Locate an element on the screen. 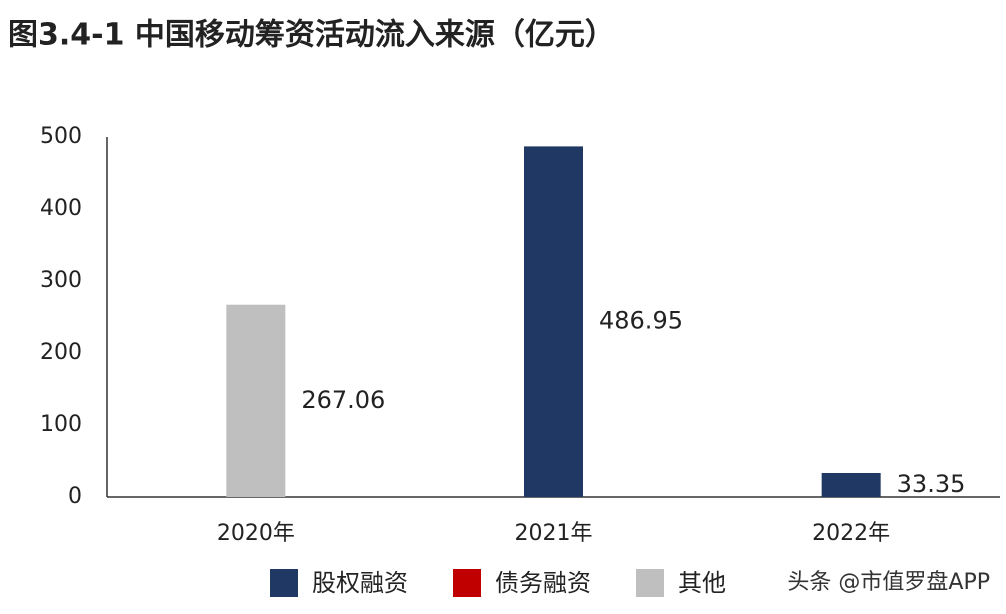 This screenshot has height=614, width=1006. y-tick-label: 0 is located at coordinates (75, 496).